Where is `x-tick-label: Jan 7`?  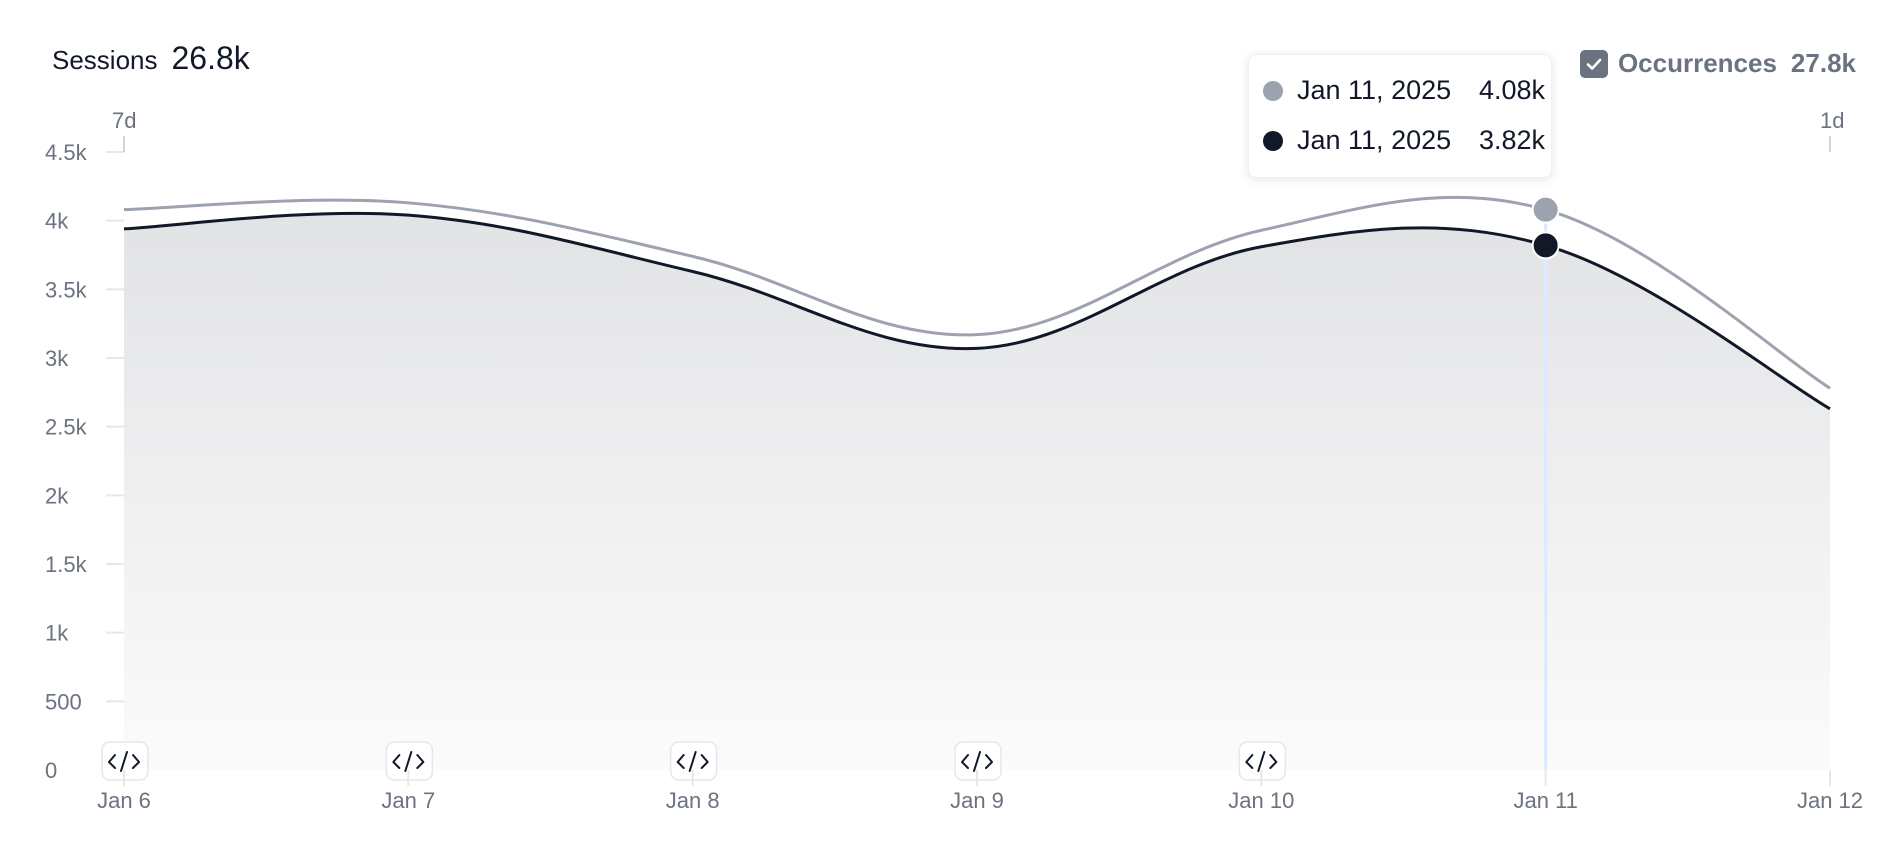
x-tick-label: Jan 7 is located at coordinates (408, 800).